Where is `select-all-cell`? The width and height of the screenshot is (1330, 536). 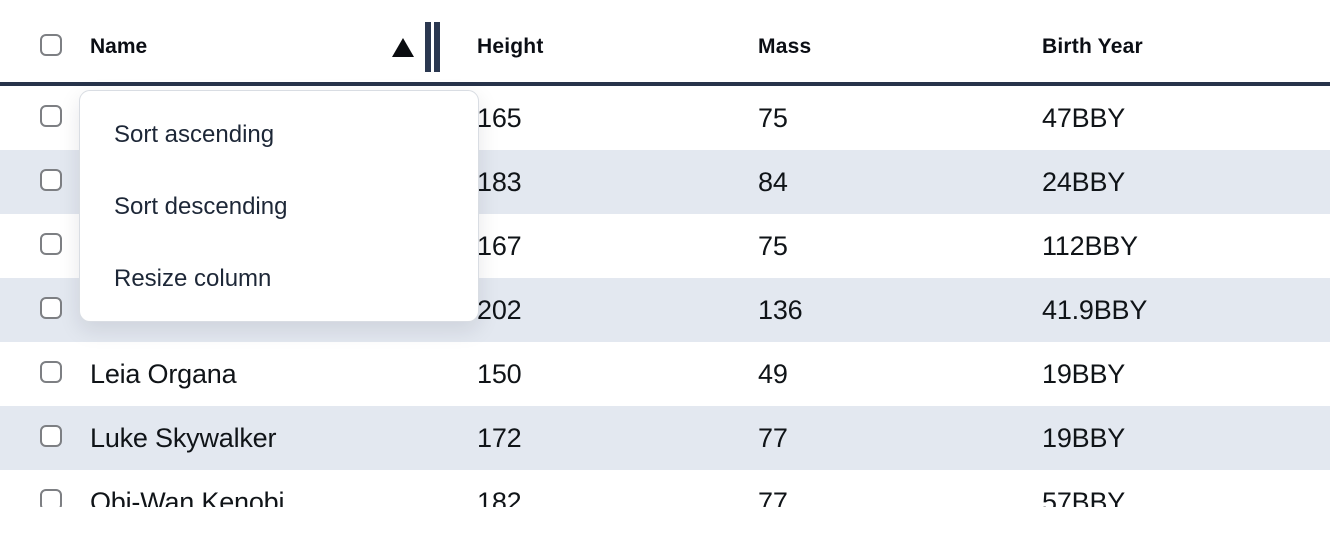 select-all-cell is located at coordinates (45, 41).